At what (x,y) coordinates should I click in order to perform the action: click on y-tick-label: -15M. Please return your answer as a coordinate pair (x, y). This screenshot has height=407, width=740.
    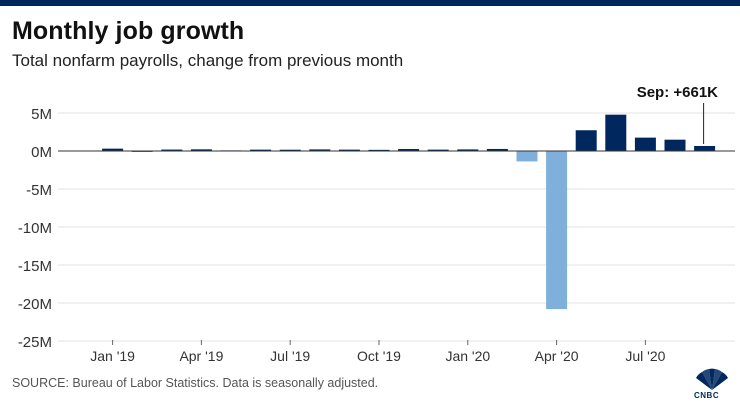
    Looking at the image, I should click on (35, 266).